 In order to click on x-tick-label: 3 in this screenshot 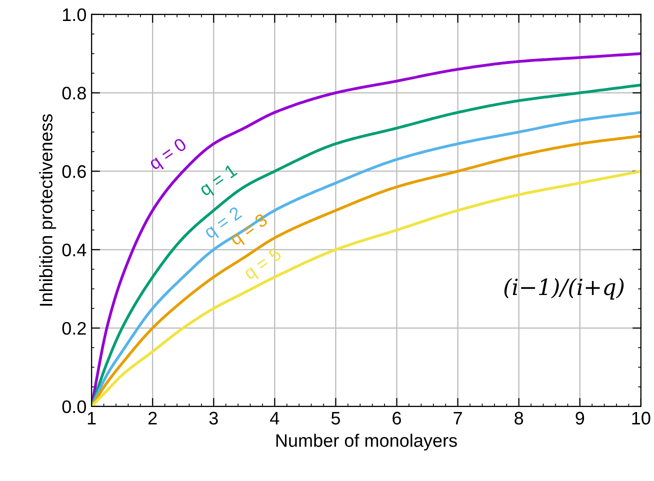, I will do `click(213, 418)`.